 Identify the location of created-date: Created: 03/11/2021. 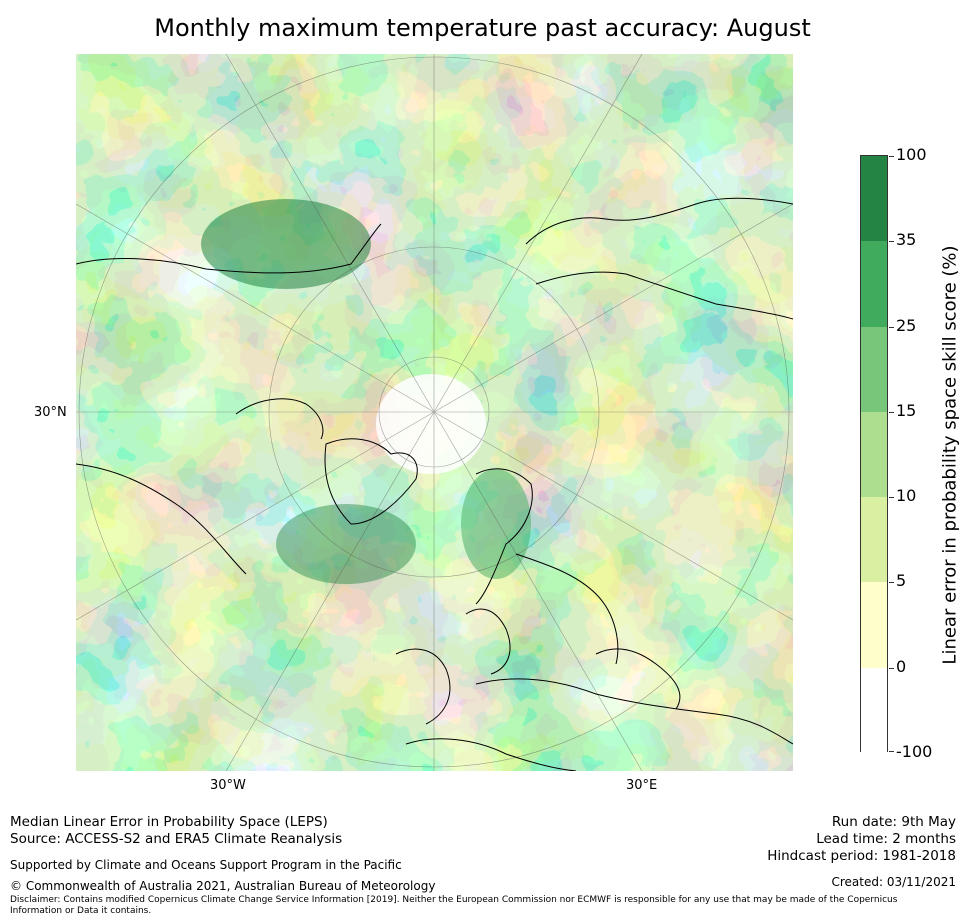
(893, 882).